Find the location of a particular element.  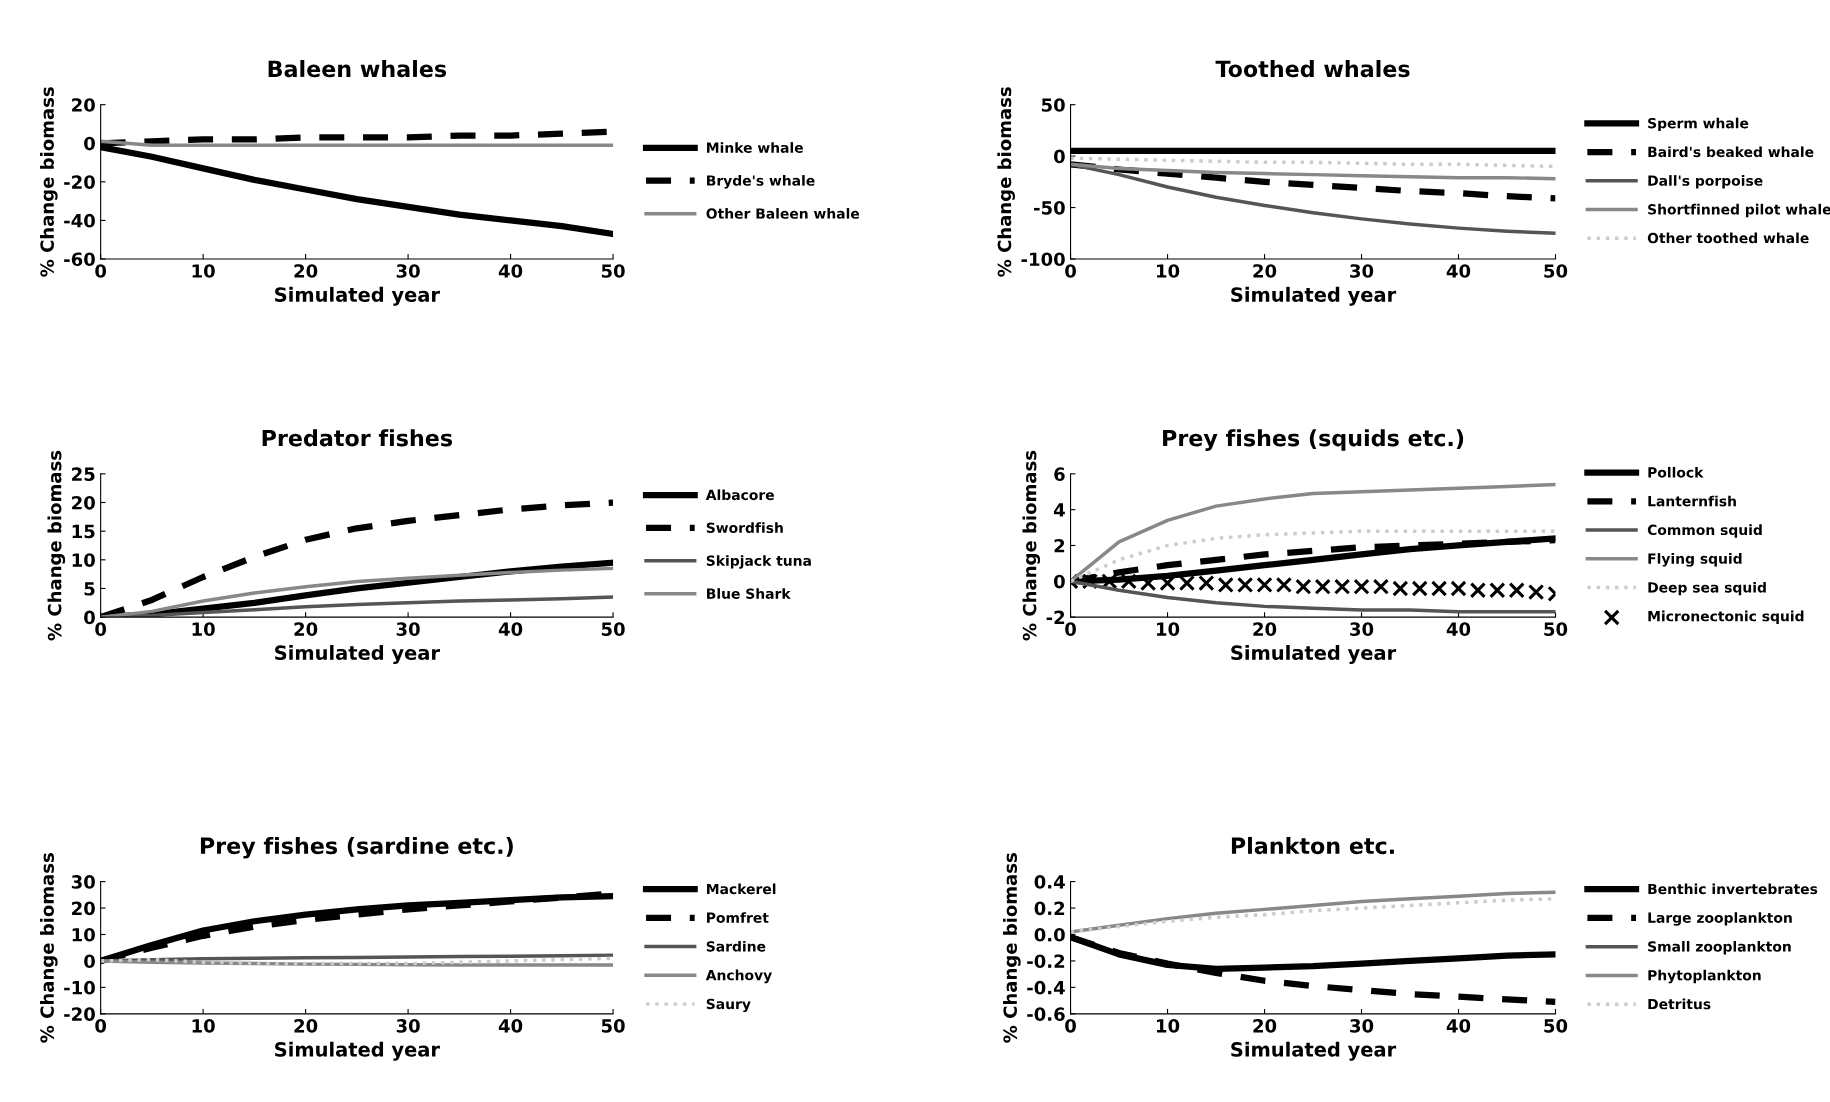

y-tick-label: -0.6 is located at coordinates (1046, 1014).